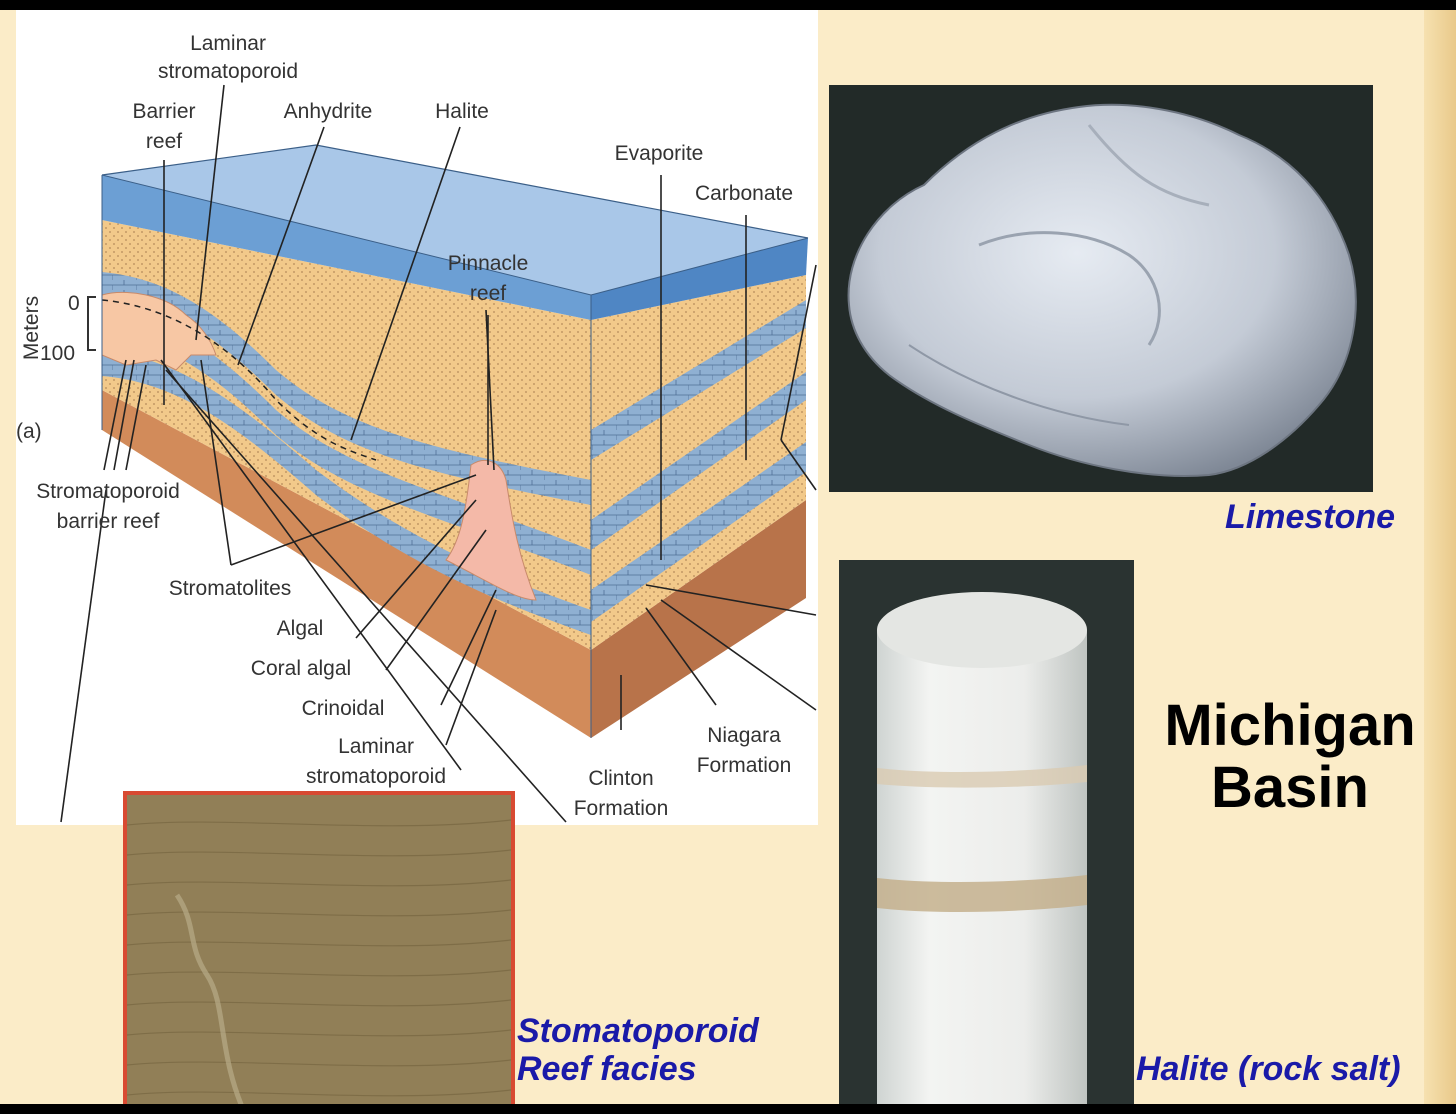 This screenshot has height=1114, width=1456. Describe the element at coordinates (163, 111) in the screenshot. I see `label-barrier-reef-1: Barrier` at that location.